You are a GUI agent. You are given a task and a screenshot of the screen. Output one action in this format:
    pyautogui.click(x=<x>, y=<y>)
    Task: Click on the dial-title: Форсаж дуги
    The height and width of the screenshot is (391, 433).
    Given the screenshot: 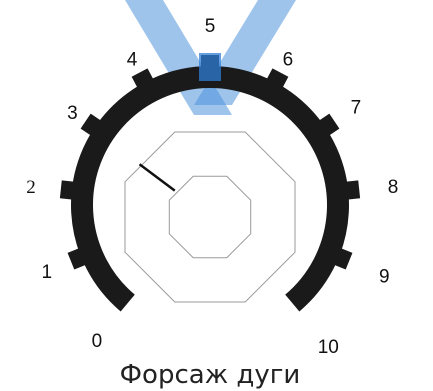 What is the action you would take?
    pyautogui.click(x=210, y=375)
    